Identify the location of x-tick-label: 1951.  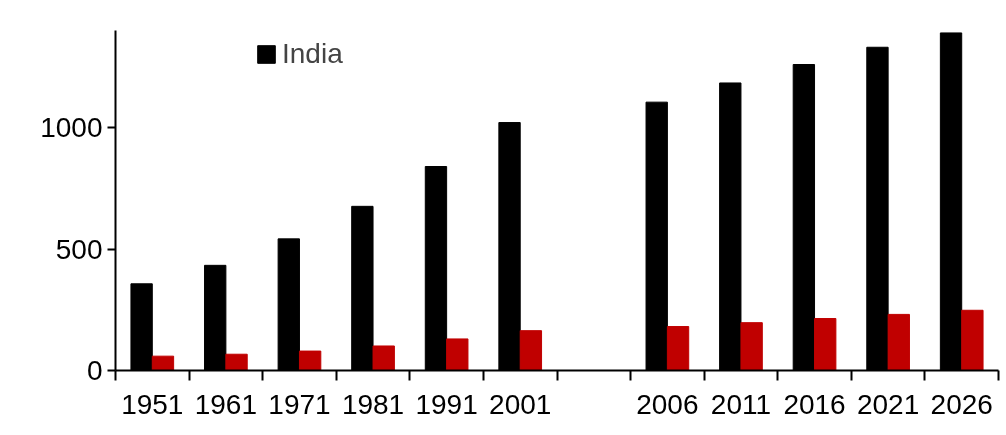
(152, 404).